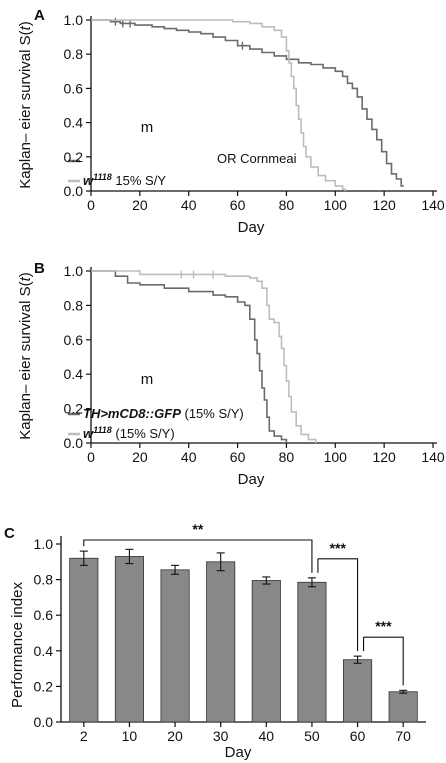  I want to click on panel-c-x-tick-label: 70, so click(403, 736).